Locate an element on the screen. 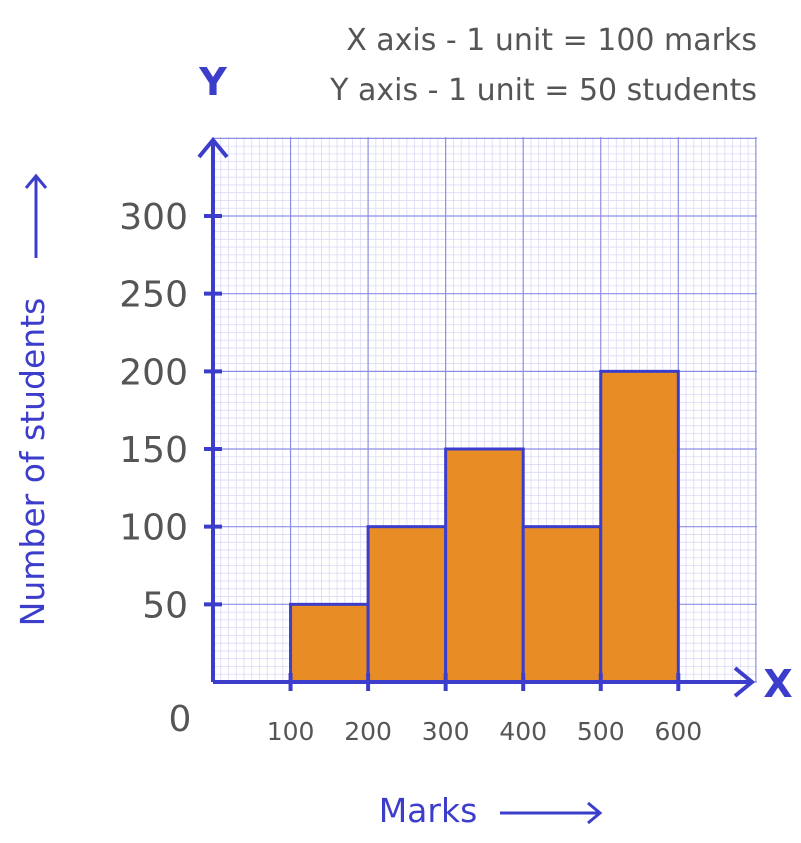 The width and height of the screenshot is (801, 843). x-axis-letter: X is located at coordinates (777, 684).